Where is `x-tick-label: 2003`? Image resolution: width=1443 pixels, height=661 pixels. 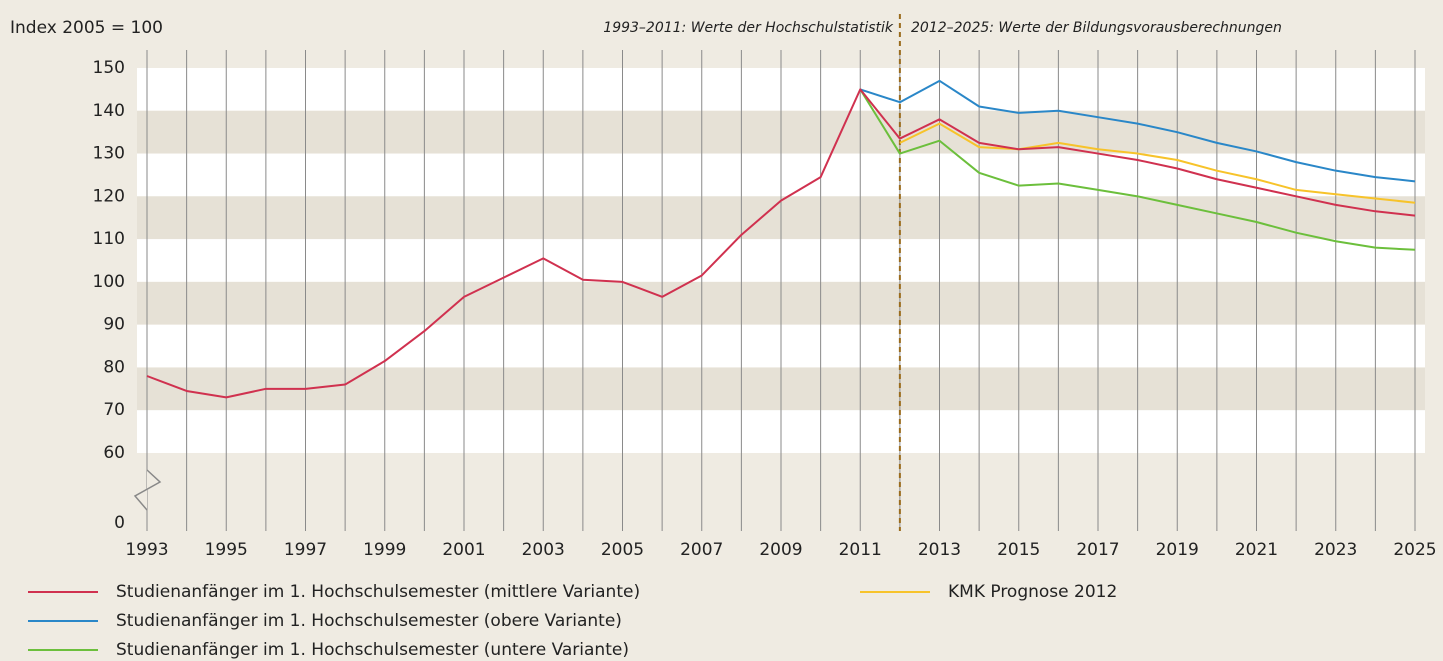
x-tick-label: 2003 is located at coordinates (543, 550).